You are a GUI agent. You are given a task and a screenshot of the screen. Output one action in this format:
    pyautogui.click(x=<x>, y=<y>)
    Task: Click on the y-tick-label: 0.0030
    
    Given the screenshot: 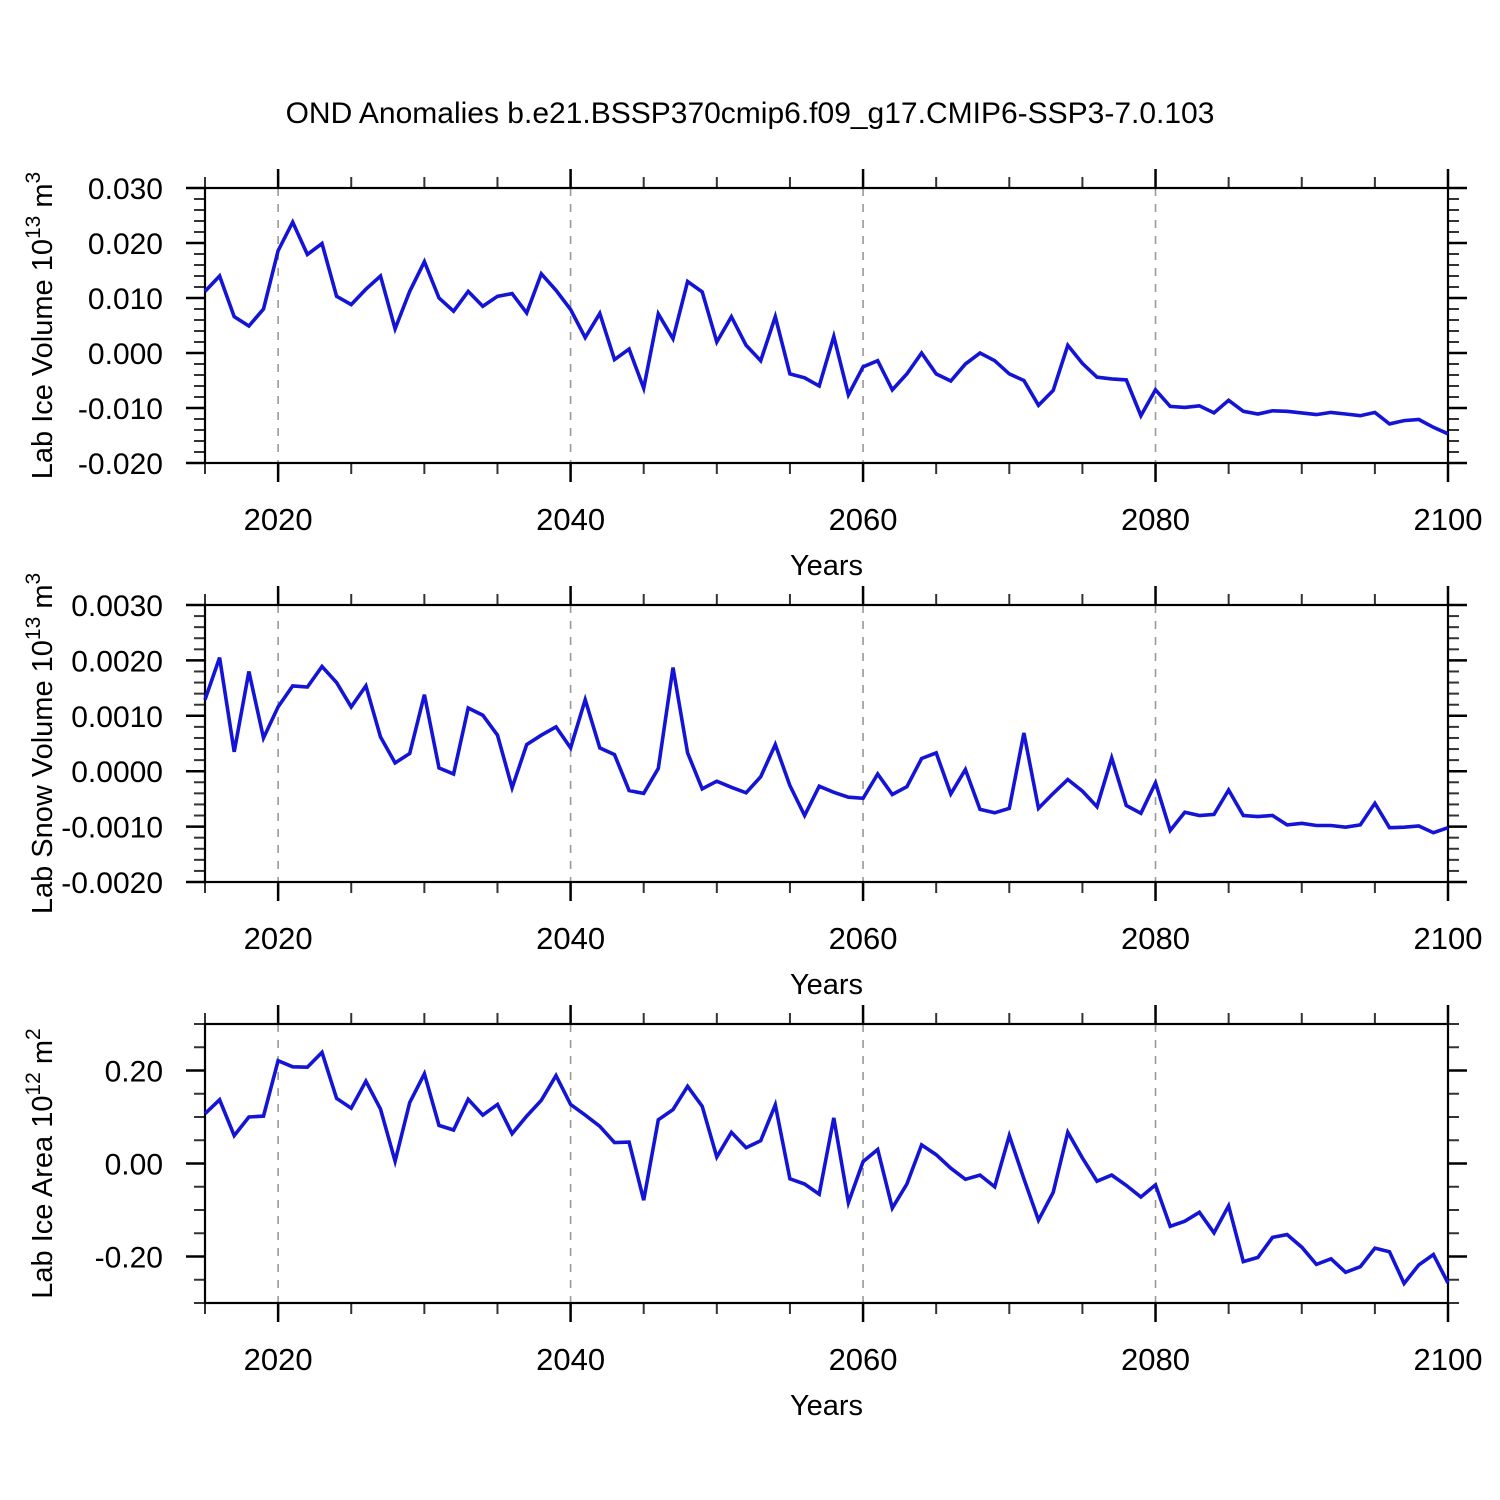 What is the action you would take?
    pyautogui.click(x=117, y=606)
    